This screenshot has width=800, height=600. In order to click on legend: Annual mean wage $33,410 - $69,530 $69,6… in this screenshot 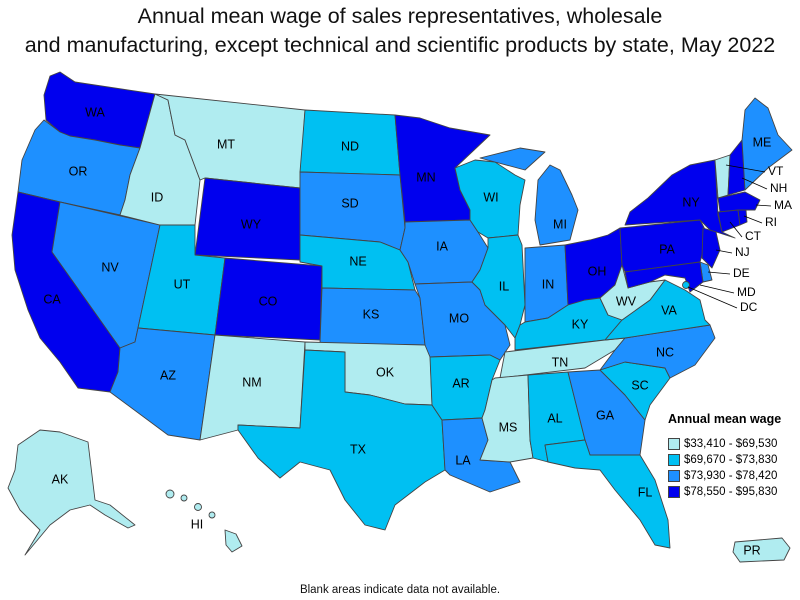, I will do `click(733, 456)`.